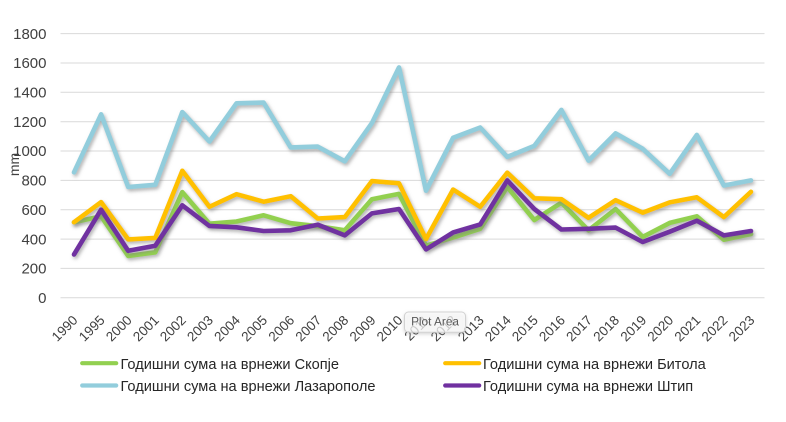 This screenshot has height=422, width=786. I want to click on svg-text: 1600, so click(29, 63).